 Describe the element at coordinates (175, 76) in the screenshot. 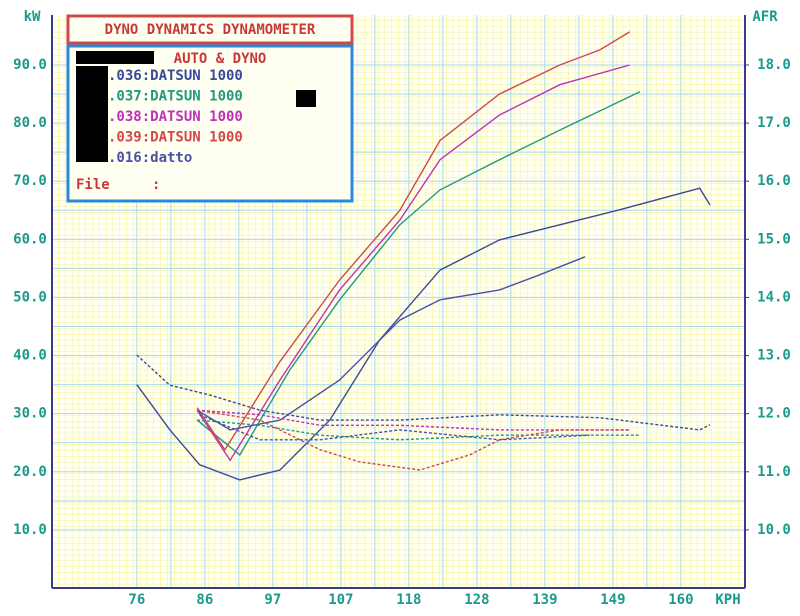

I see `legend-label: .036:DATSUN 1000` at that location.